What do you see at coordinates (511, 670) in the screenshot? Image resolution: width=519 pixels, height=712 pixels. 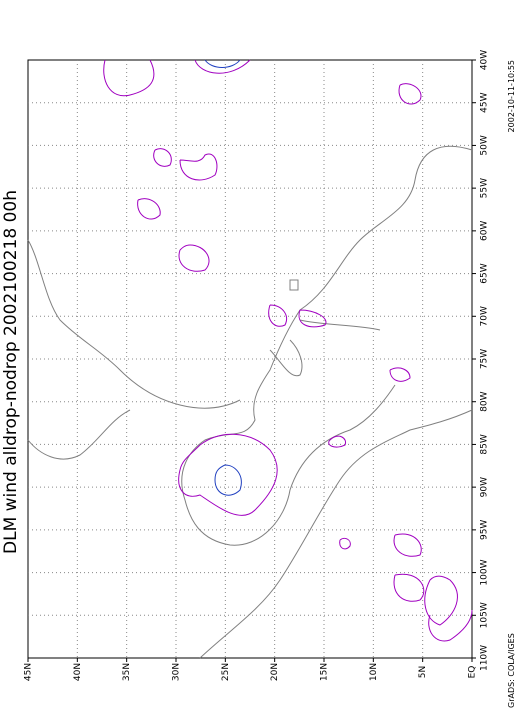 I see `credit: GrADS: COLA/IGES` at bounding box center [511, 670].